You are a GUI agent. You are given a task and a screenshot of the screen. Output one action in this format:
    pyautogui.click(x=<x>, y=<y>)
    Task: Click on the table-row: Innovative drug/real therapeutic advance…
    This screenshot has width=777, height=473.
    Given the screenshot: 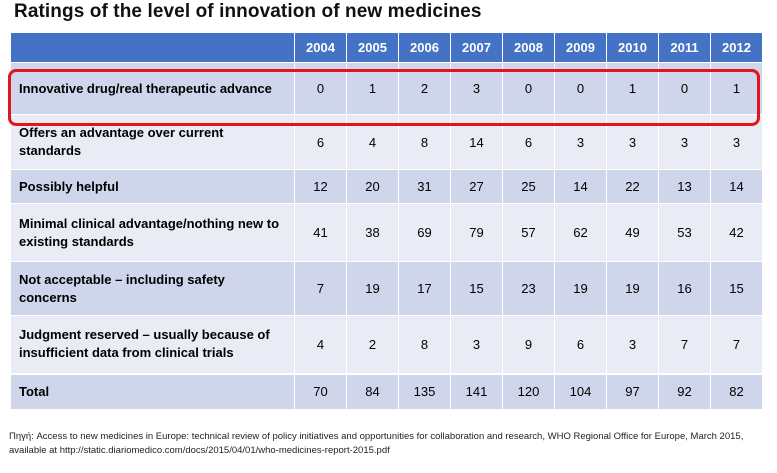 What is the action you would take?
    pyautogui.click(x=386, y=88)
    